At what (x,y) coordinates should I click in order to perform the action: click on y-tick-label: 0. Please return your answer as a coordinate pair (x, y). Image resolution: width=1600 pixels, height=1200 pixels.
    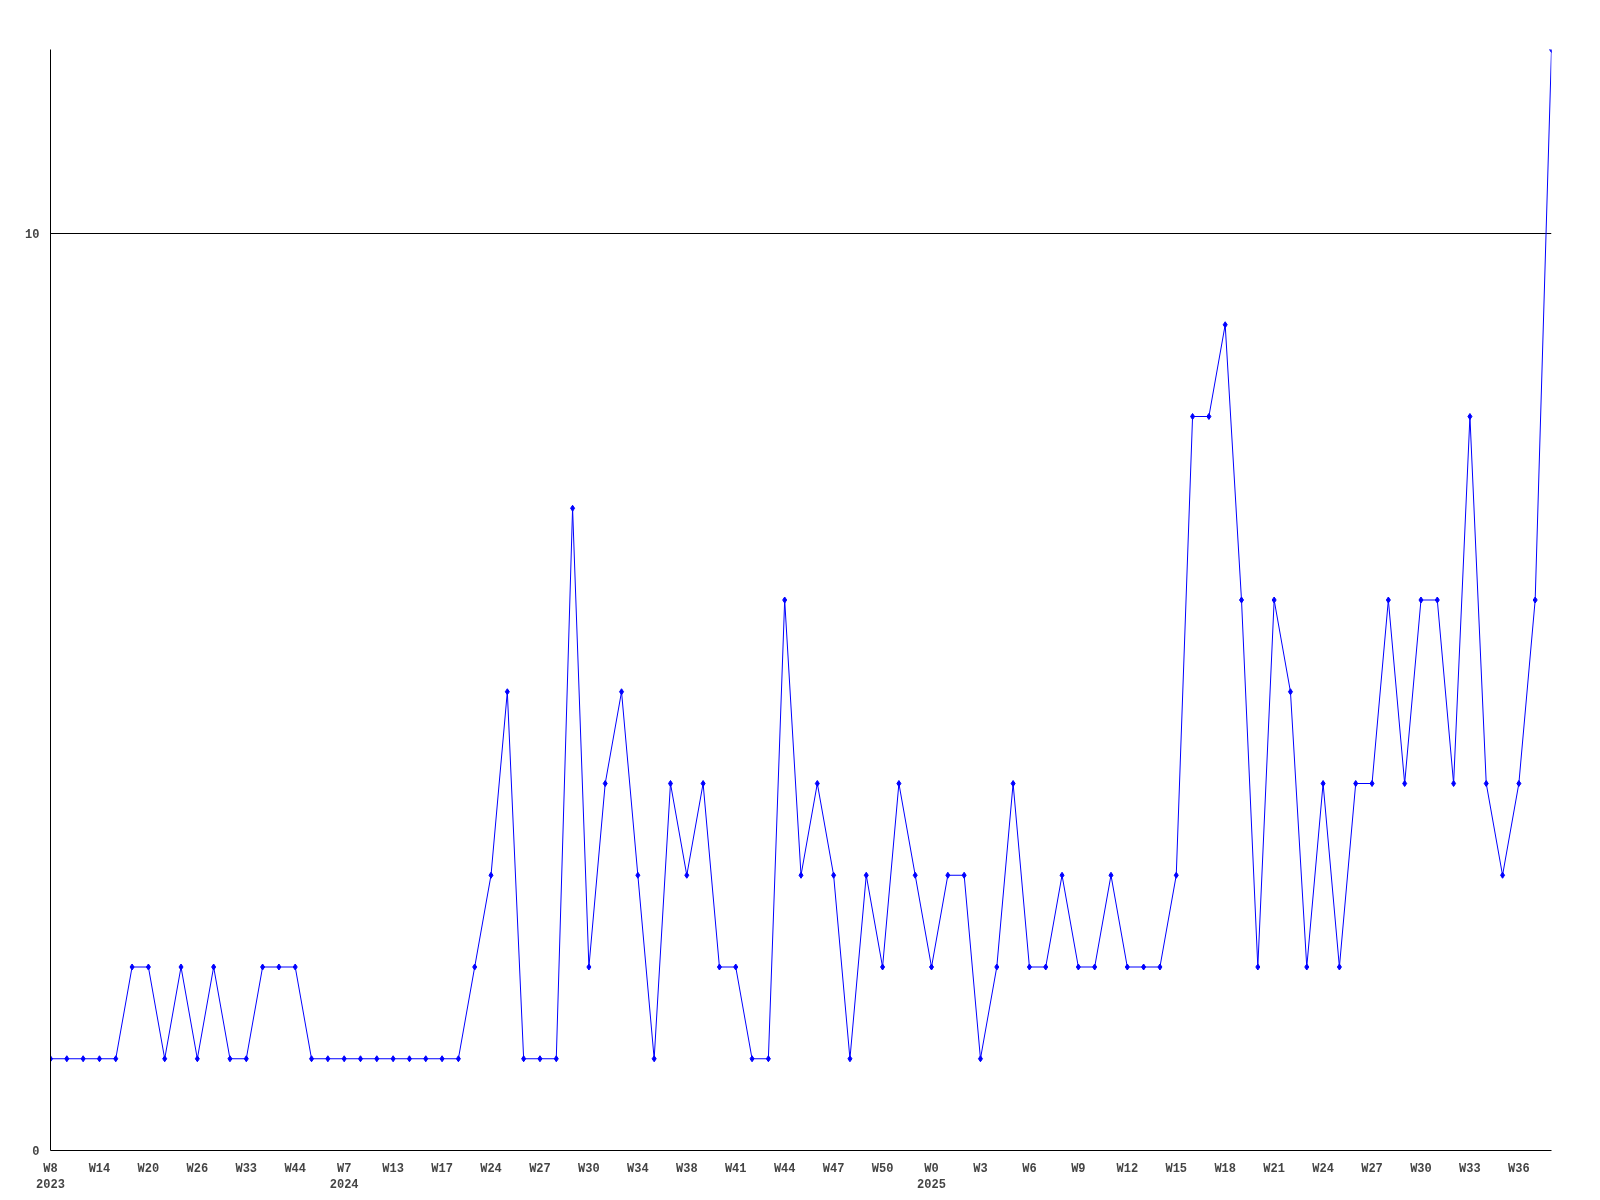
    Looking at the image, I should click on (36, 1152).